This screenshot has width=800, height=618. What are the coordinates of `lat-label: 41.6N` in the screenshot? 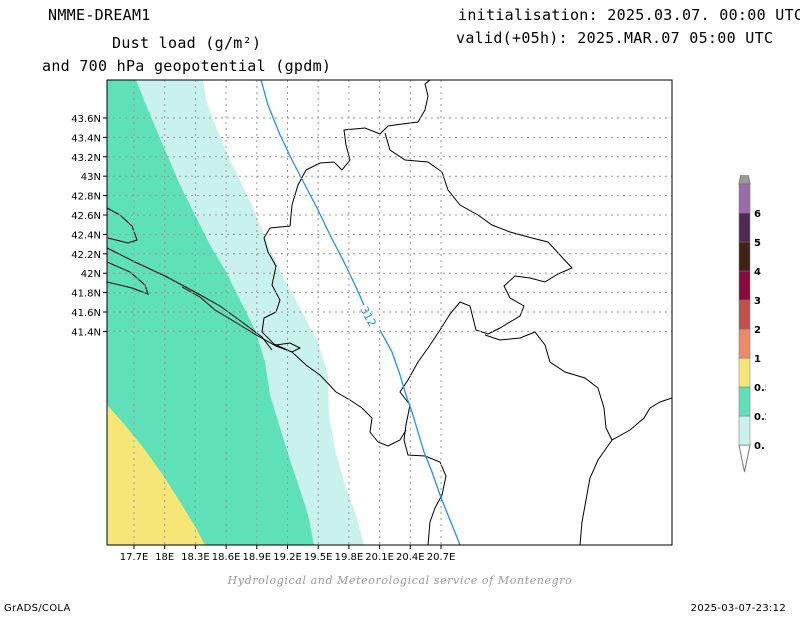 It's located at (86, 313).